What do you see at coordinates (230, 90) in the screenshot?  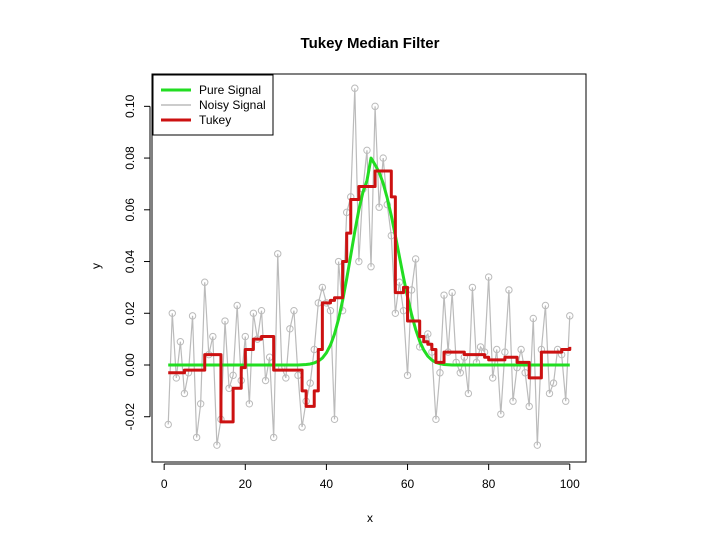 I see `legend-label: Pure Signal` at bounding box center [230, 90].